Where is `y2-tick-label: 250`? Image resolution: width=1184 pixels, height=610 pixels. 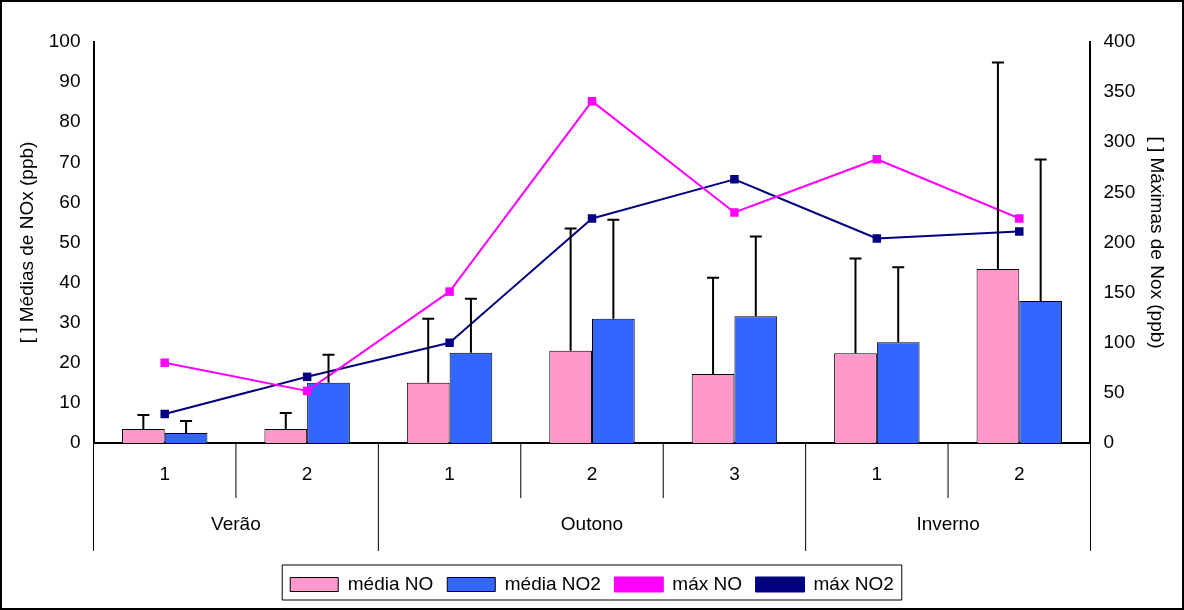
y2-tick-label: 250 is located at coordinates (1119, 191).